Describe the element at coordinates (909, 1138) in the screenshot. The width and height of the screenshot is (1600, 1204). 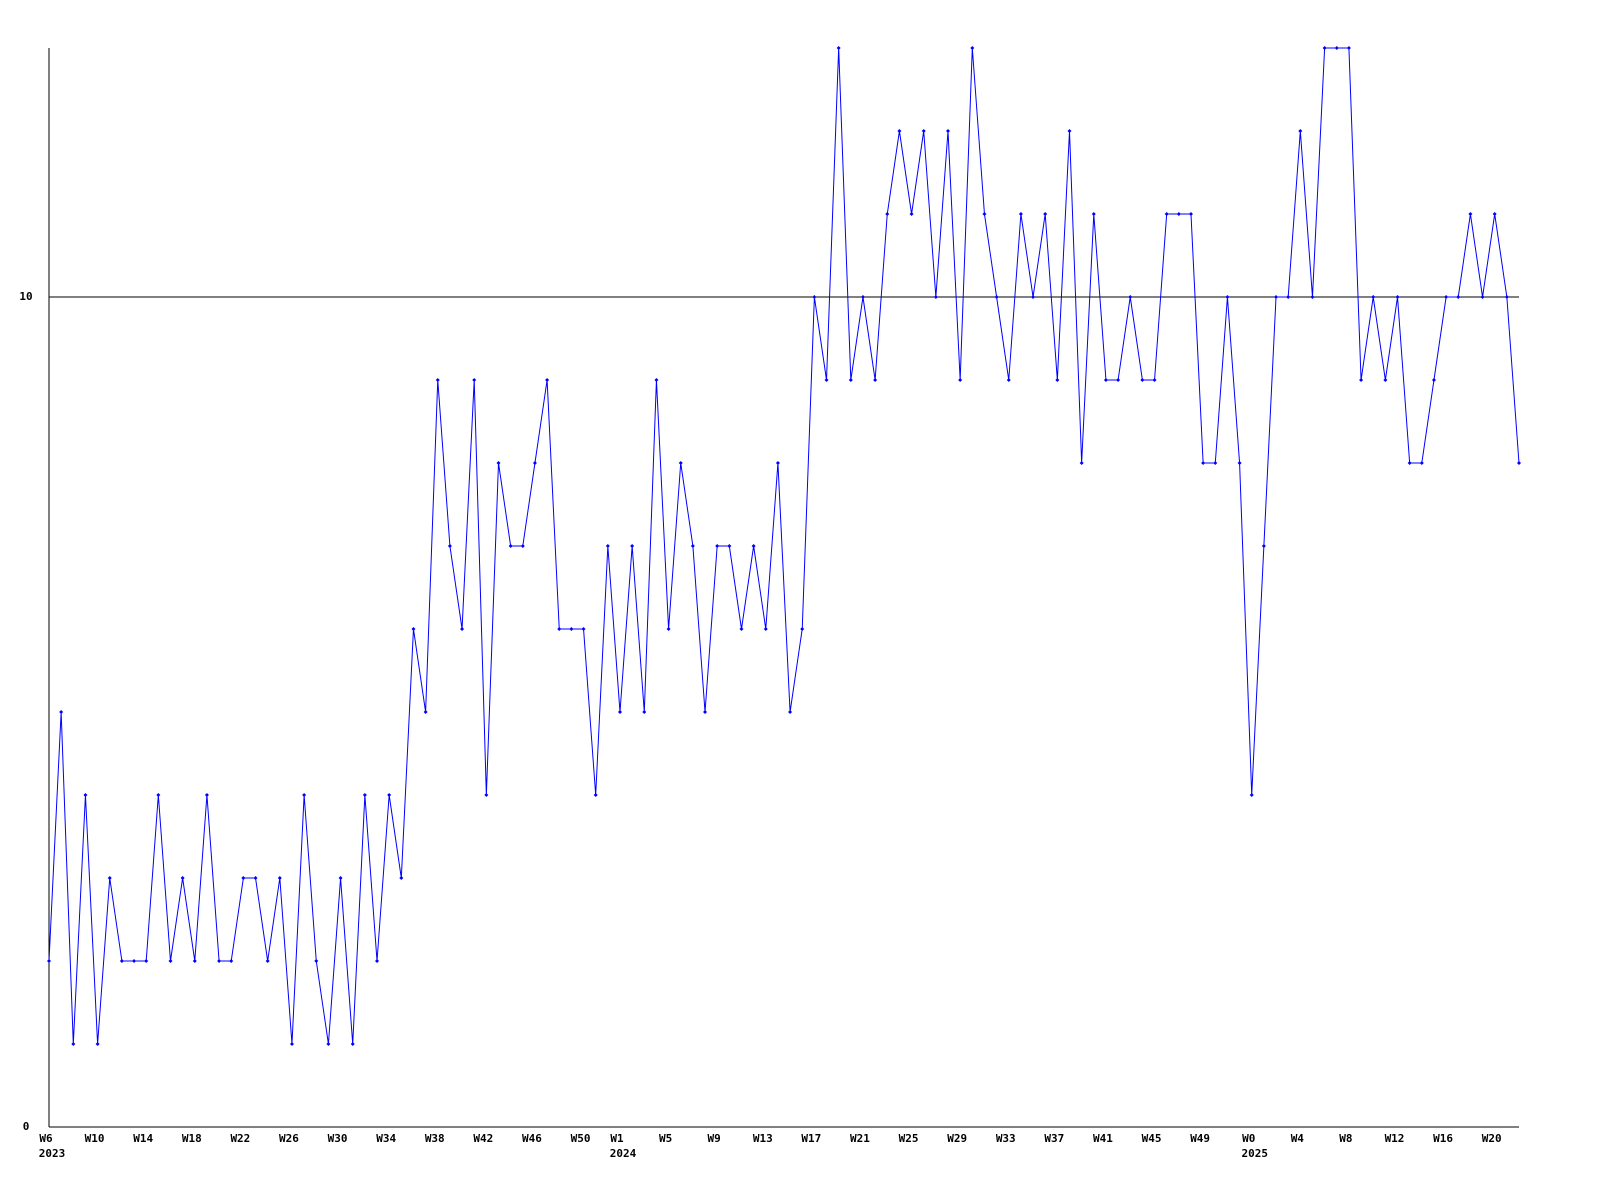
I see `x-tick-label: W25` at that location.